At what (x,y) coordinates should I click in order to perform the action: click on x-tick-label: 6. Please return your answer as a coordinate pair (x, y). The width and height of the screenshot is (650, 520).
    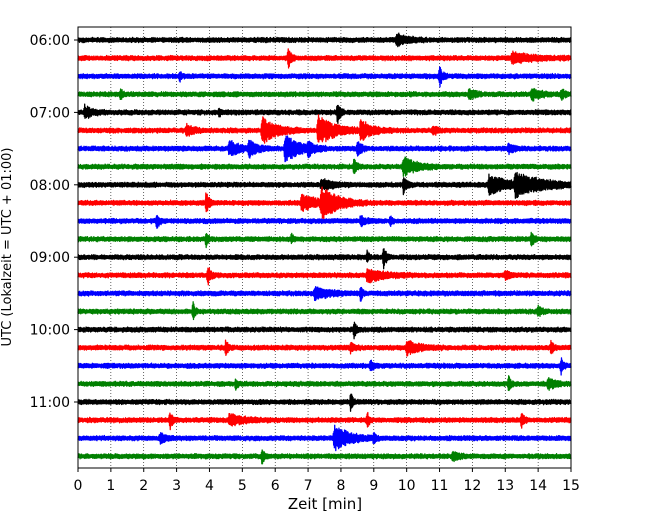
    Looking at the image, I should click on (275, 486).